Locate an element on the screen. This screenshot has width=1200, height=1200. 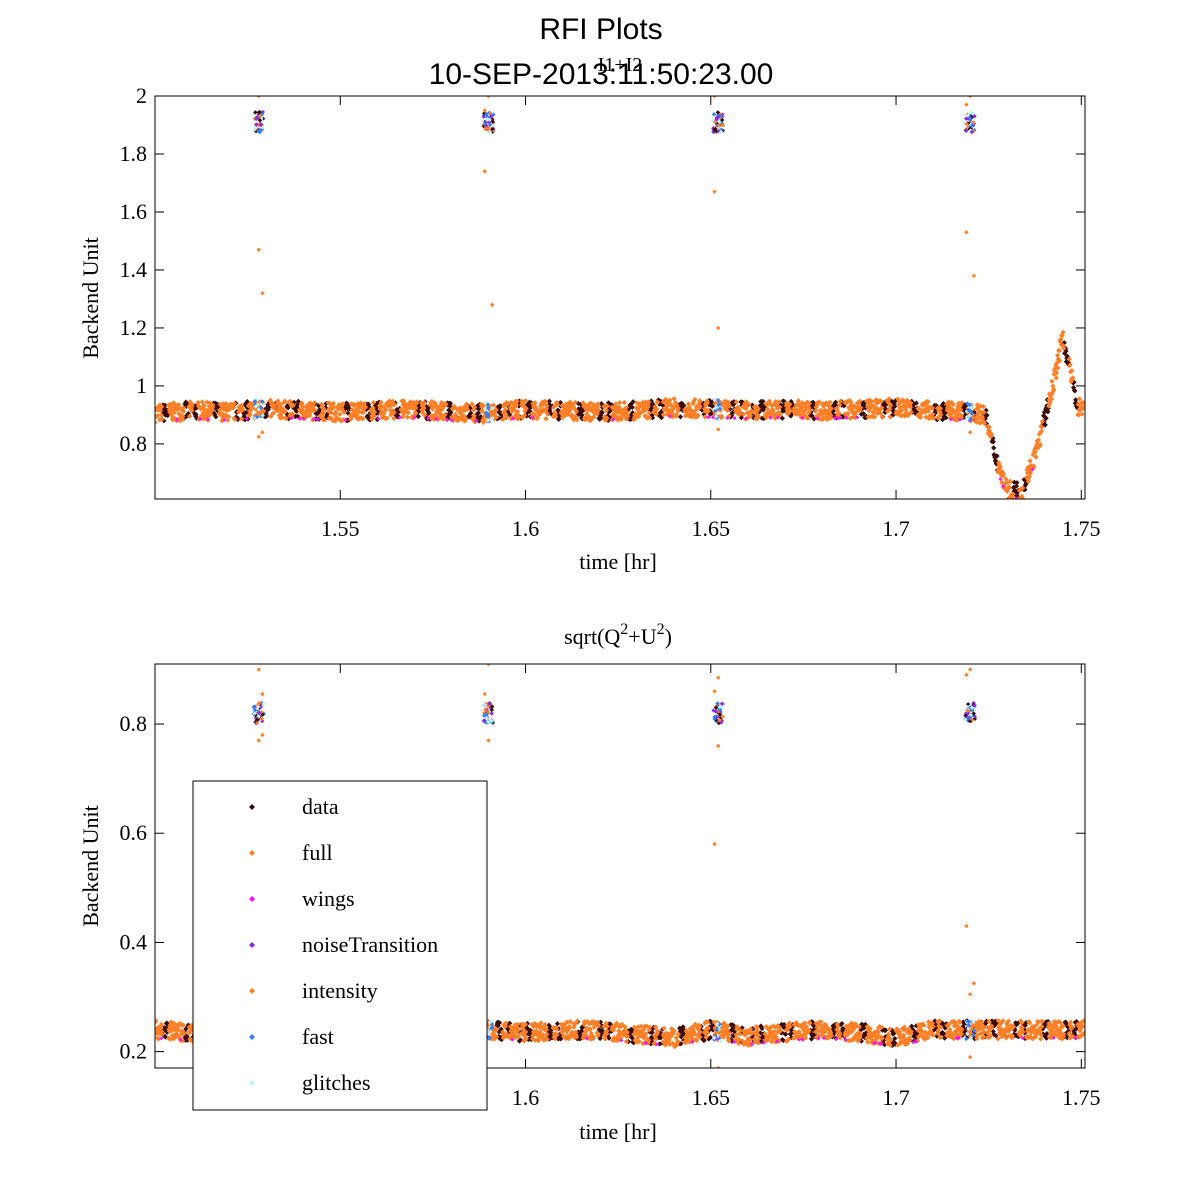
y-tick-label: 1.4 is located at coordinates (134, 269).